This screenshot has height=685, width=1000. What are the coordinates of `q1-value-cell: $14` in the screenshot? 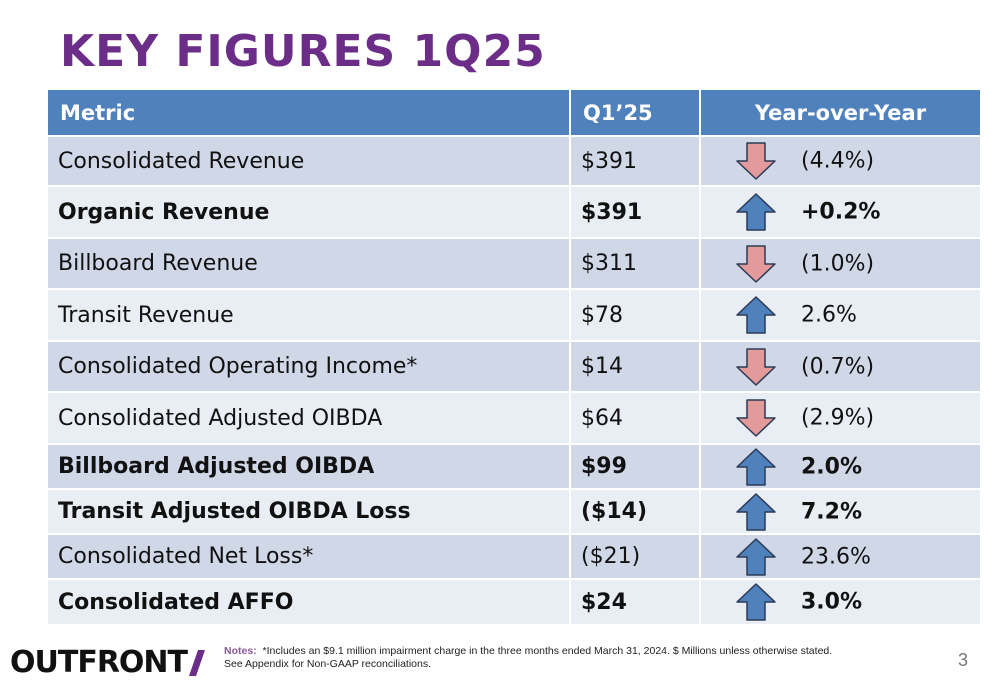 It's located at (635, 366).